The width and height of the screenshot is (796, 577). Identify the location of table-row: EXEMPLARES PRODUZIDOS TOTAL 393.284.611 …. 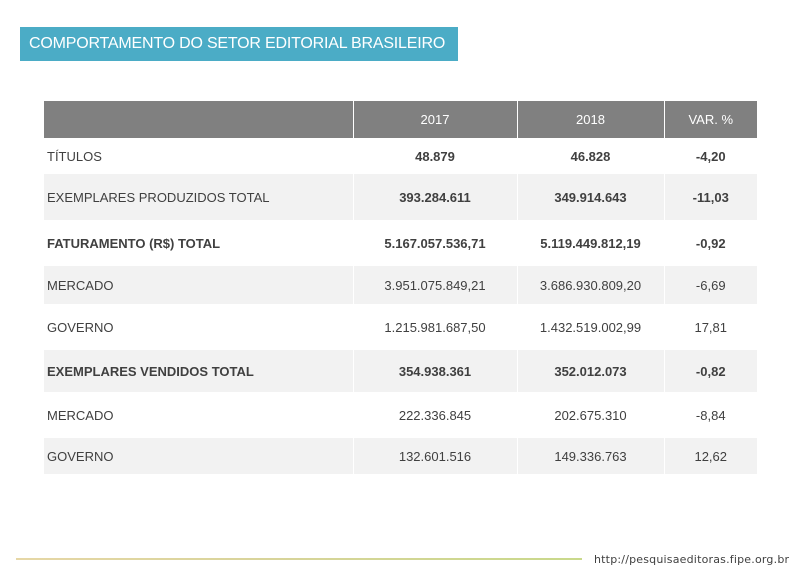
(400, 197).